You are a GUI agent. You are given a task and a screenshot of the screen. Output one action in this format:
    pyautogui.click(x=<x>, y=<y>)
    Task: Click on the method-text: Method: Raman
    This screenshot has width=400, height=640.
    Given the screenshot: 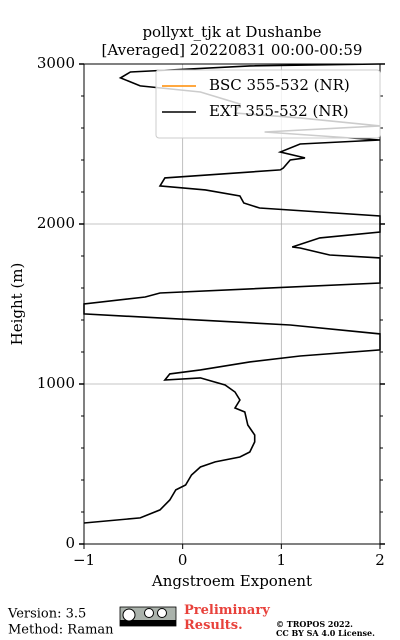 What is the action you would take?
    pyautogui.click(x=61, y=630)
    